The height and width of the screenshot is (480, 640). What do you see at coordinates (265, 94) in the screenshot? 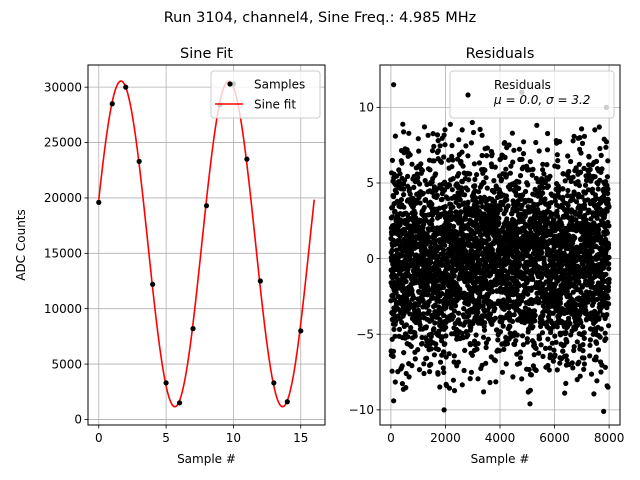
I see `sine-fit-legend: Samples Sine fit` at bounding box center [265, 94].